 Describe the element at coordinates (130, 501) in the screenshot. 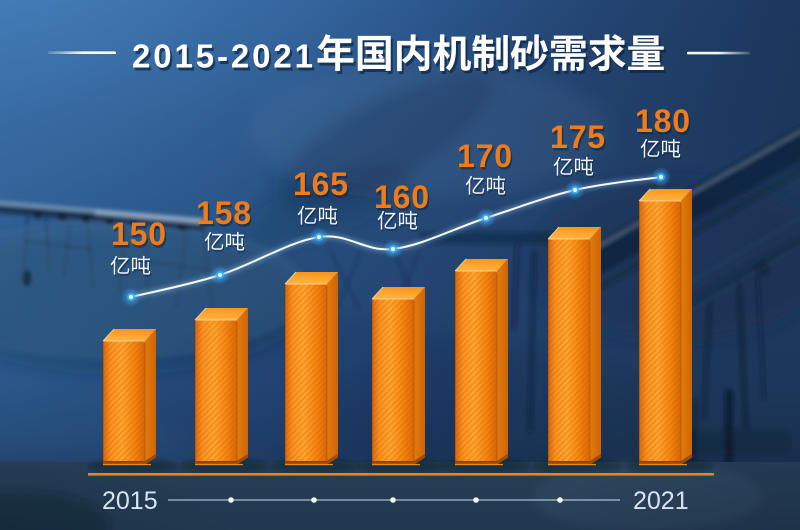

I see `svg-text: 2015` at that location.